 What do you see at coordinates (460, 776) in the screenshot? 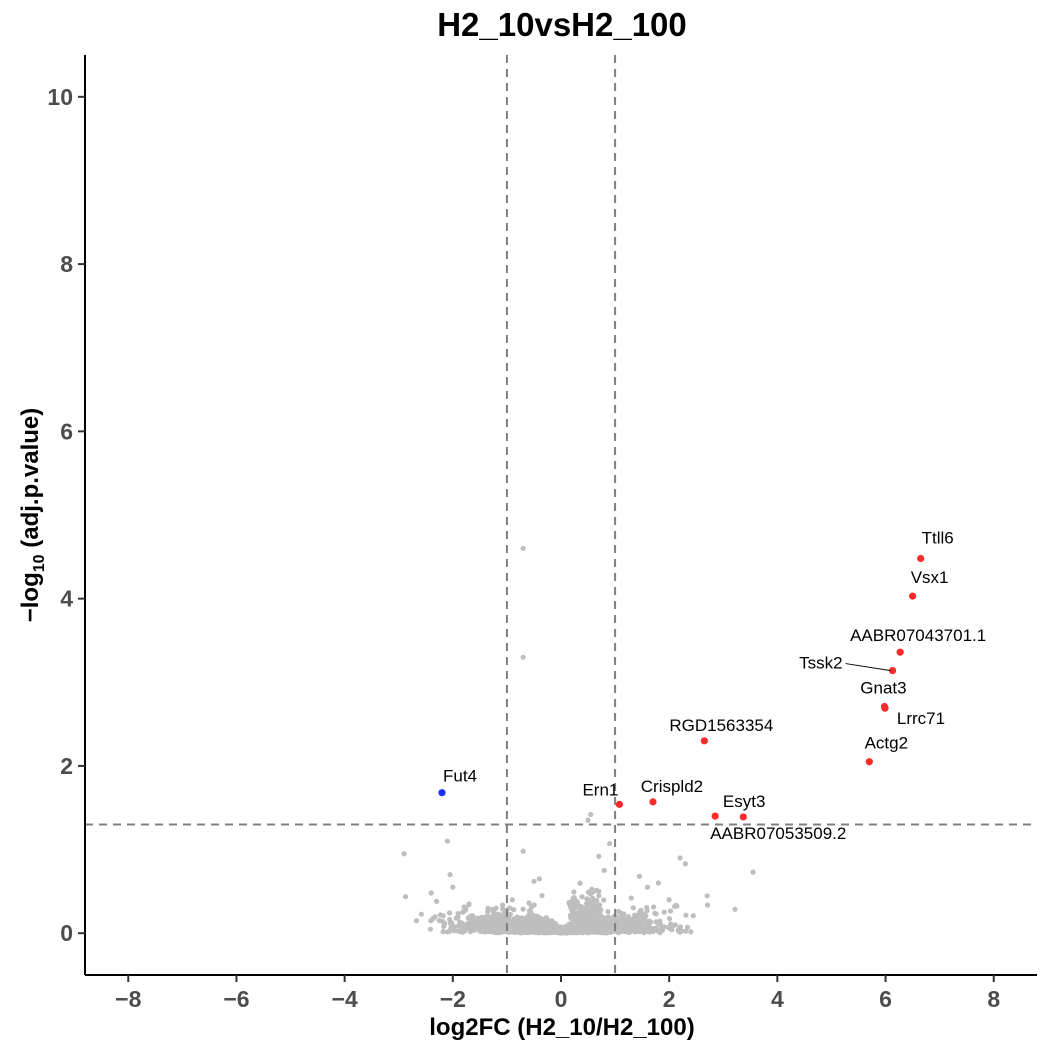
I see `gene-label-fut4: Fut4` at bounding box center [460, 776].